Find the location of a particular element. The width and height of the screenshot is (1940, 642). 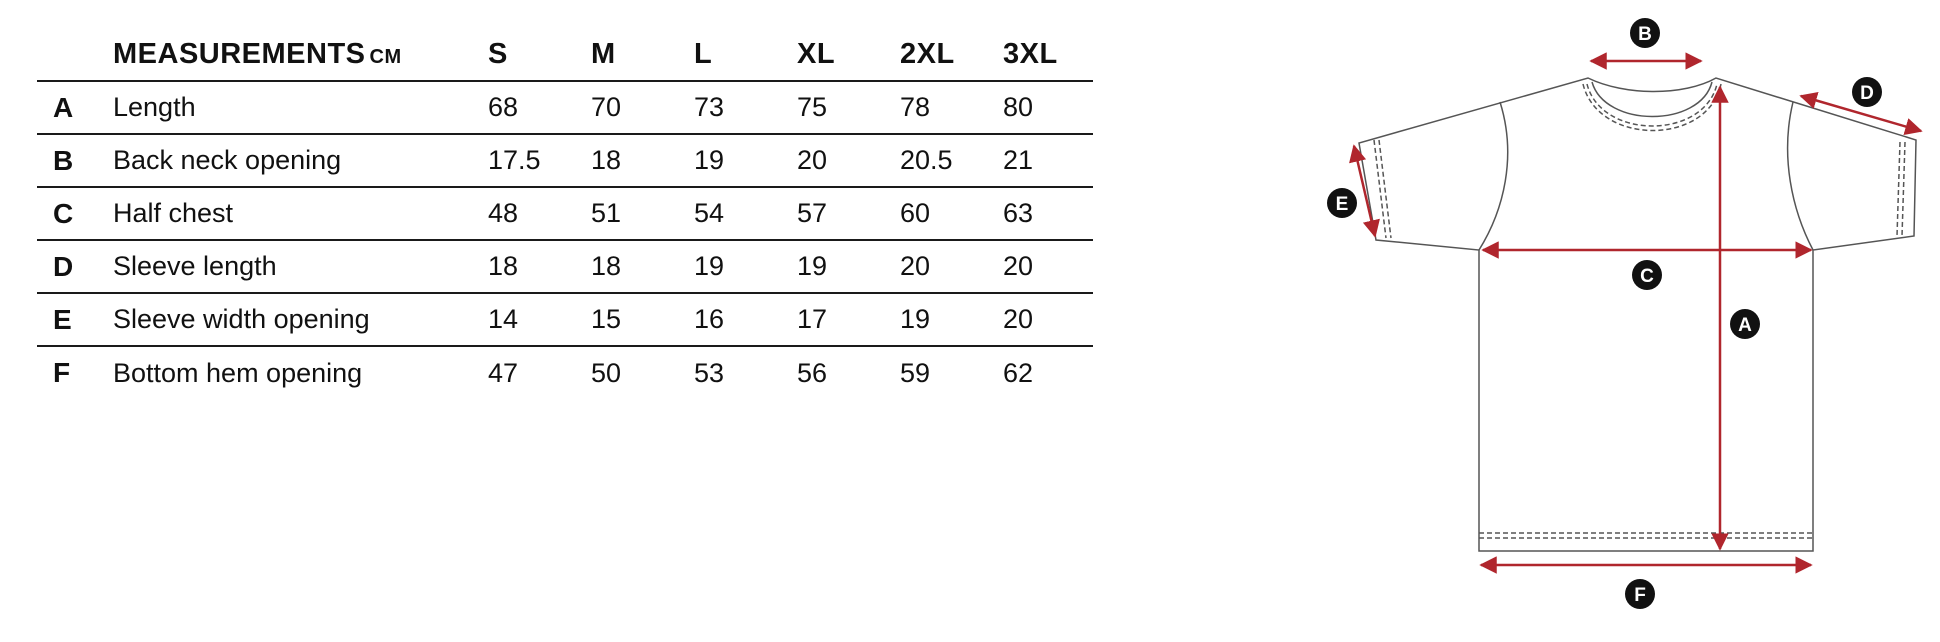

row-value-3xl: 80 is located at coordinates (1018, 107).